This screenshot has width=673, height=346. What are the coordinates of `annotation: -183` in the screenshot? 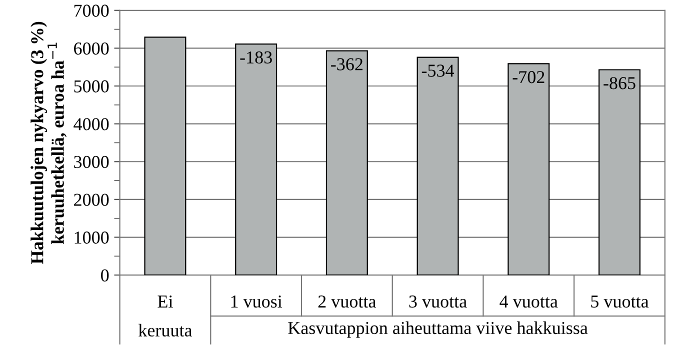 It's located at (256, 57).